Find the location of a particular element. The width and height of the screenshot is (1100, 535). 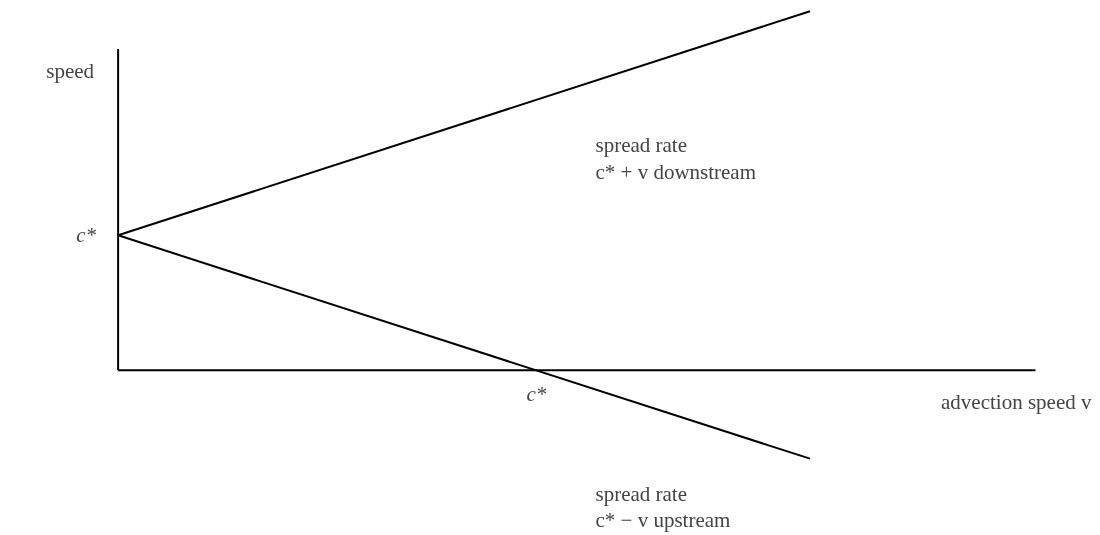

annotation: c* is located at coordinates (536, 394).